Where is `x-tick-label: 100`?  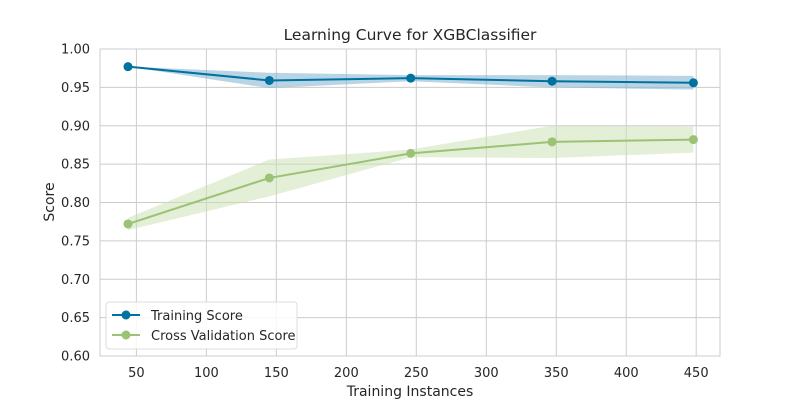
x-tick-label: 100 is located at coordinates (206, 373).